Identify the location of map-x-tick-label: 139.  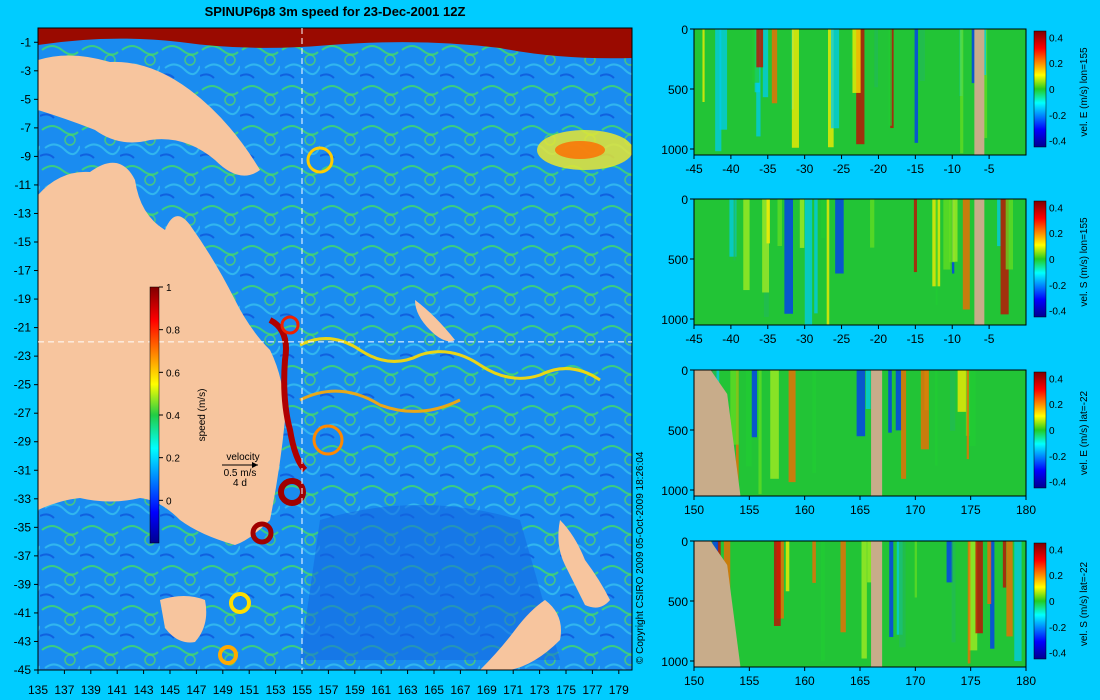
(91, 690).